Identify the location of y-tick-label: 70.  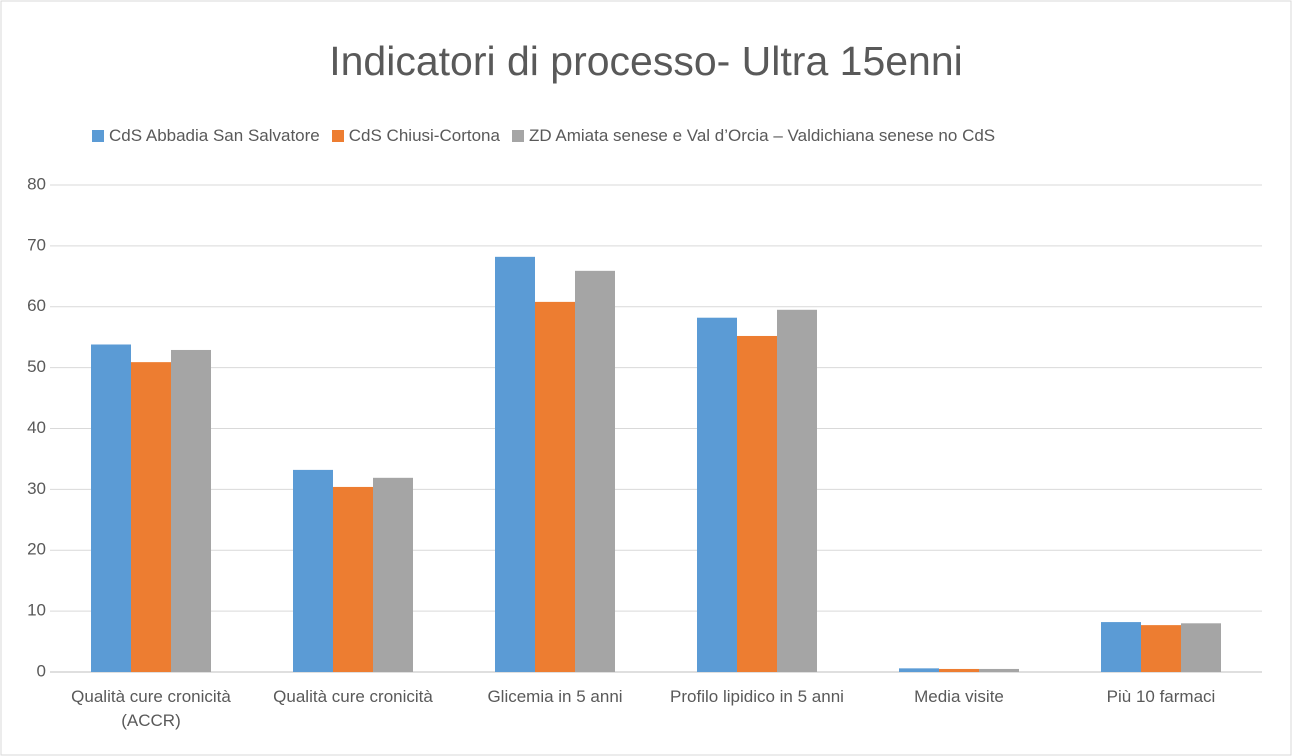
(36, 244).